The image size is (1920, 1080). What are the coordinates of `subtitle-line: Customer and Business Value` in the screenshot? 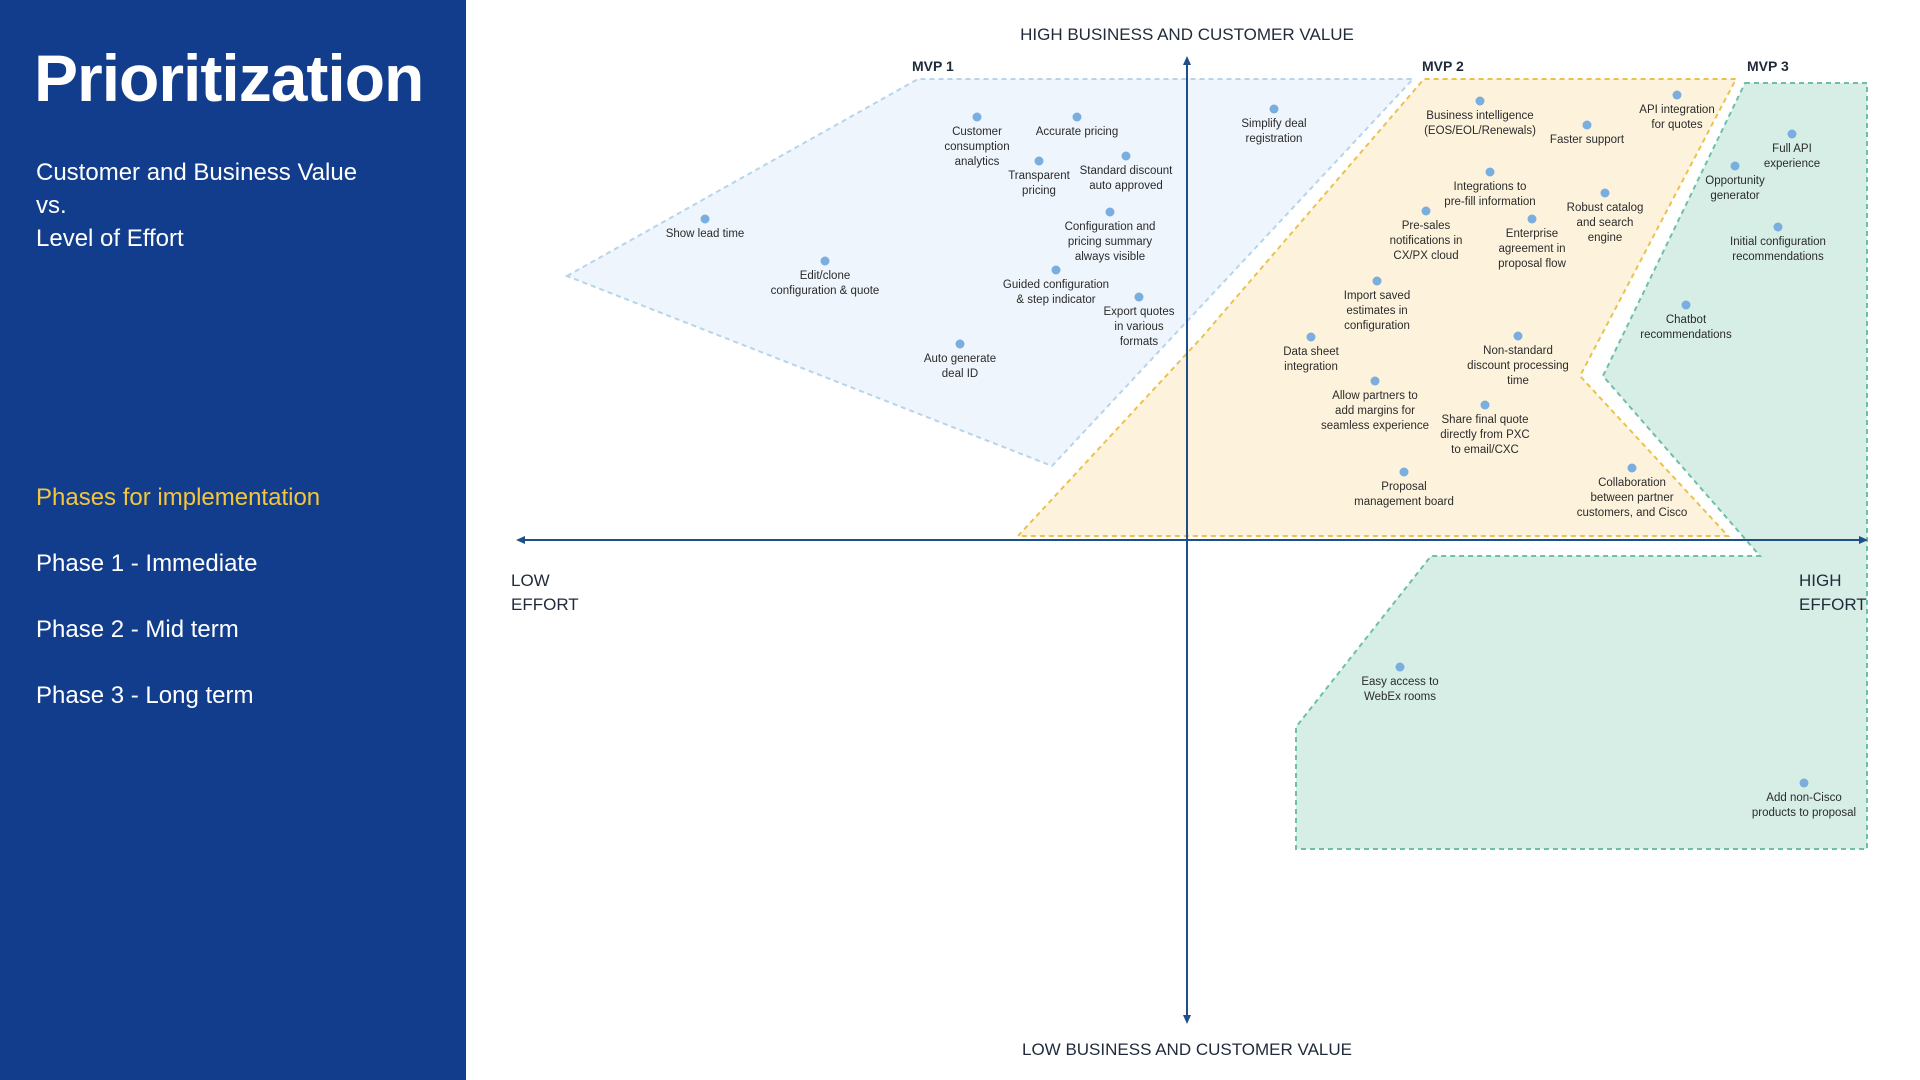 It's located at (197, 172).